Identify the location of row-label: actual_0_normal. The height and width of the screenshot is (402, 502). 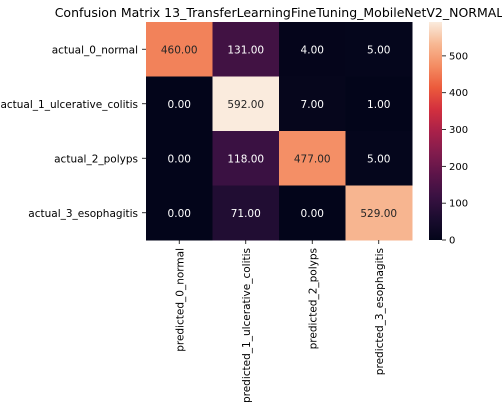
(95, 50).